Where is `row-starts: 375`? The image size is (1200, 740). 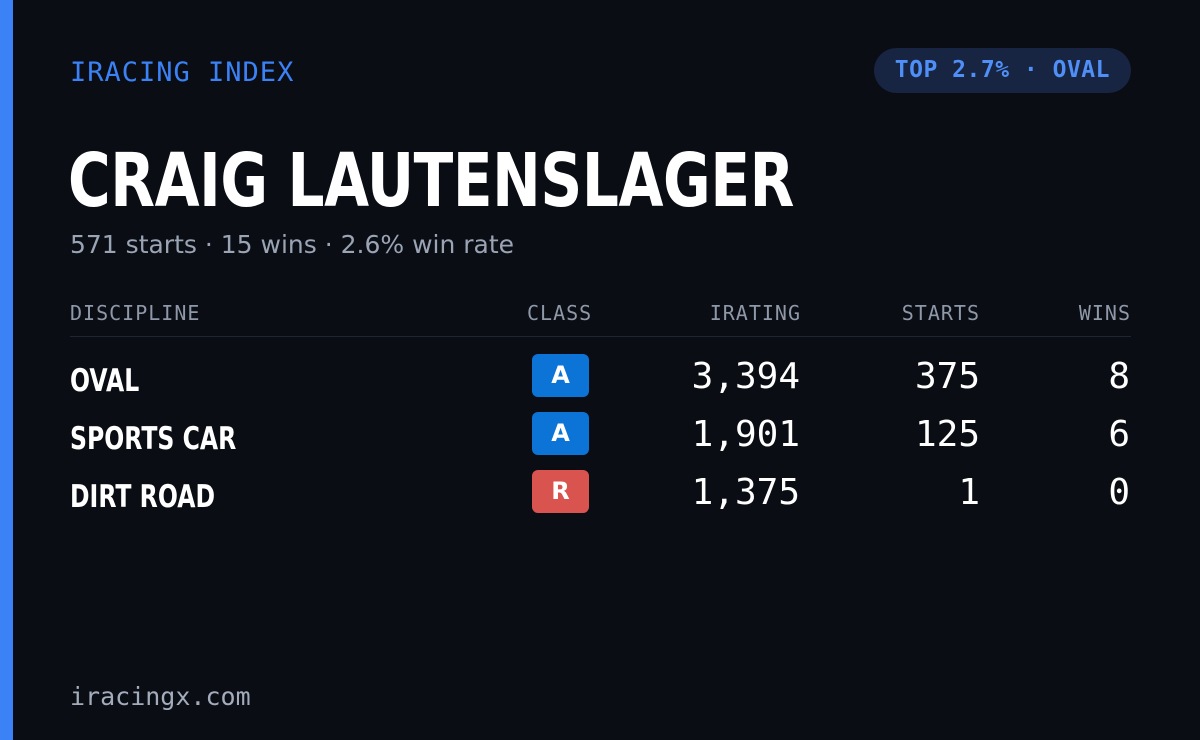
row-starts: 375 is located at coordinates (947, 376).